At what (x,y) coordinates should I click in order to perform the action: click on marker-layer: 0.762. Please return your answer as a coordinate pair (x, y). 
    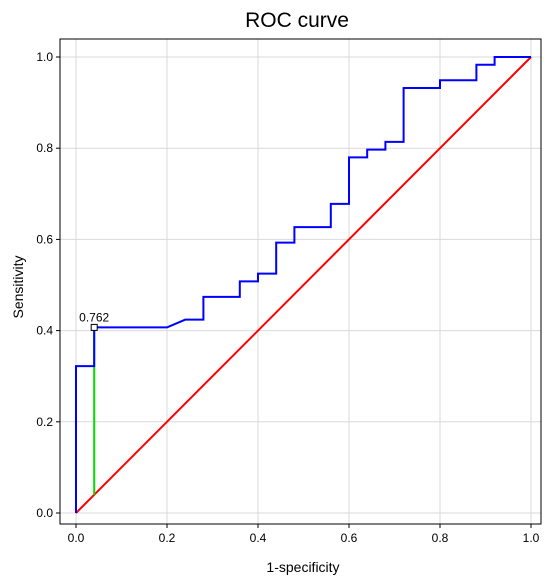
    Looking at the image, I should click on (94, 320).